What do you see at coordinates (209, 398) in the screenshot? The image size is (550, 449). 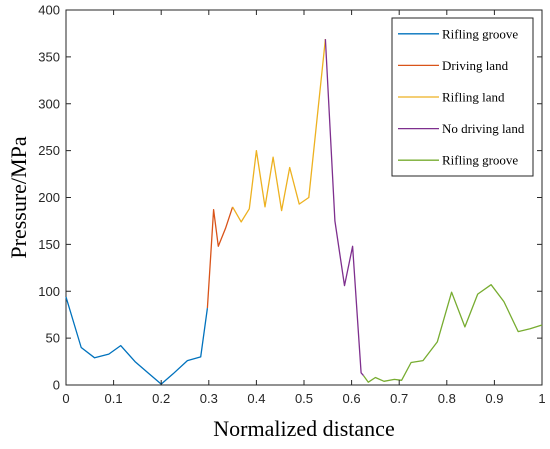 I see `x-tick-label: 0.3` at bounding box center [209, 398].